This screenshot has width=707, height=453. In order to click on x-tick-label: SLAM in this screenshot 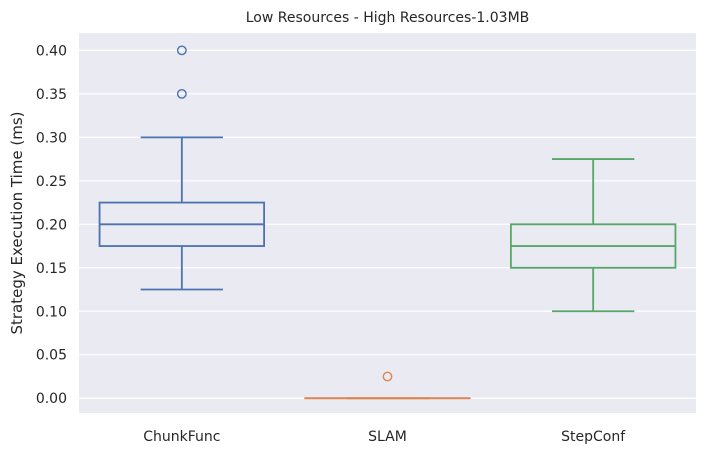, I will do `click(387, 437)`.